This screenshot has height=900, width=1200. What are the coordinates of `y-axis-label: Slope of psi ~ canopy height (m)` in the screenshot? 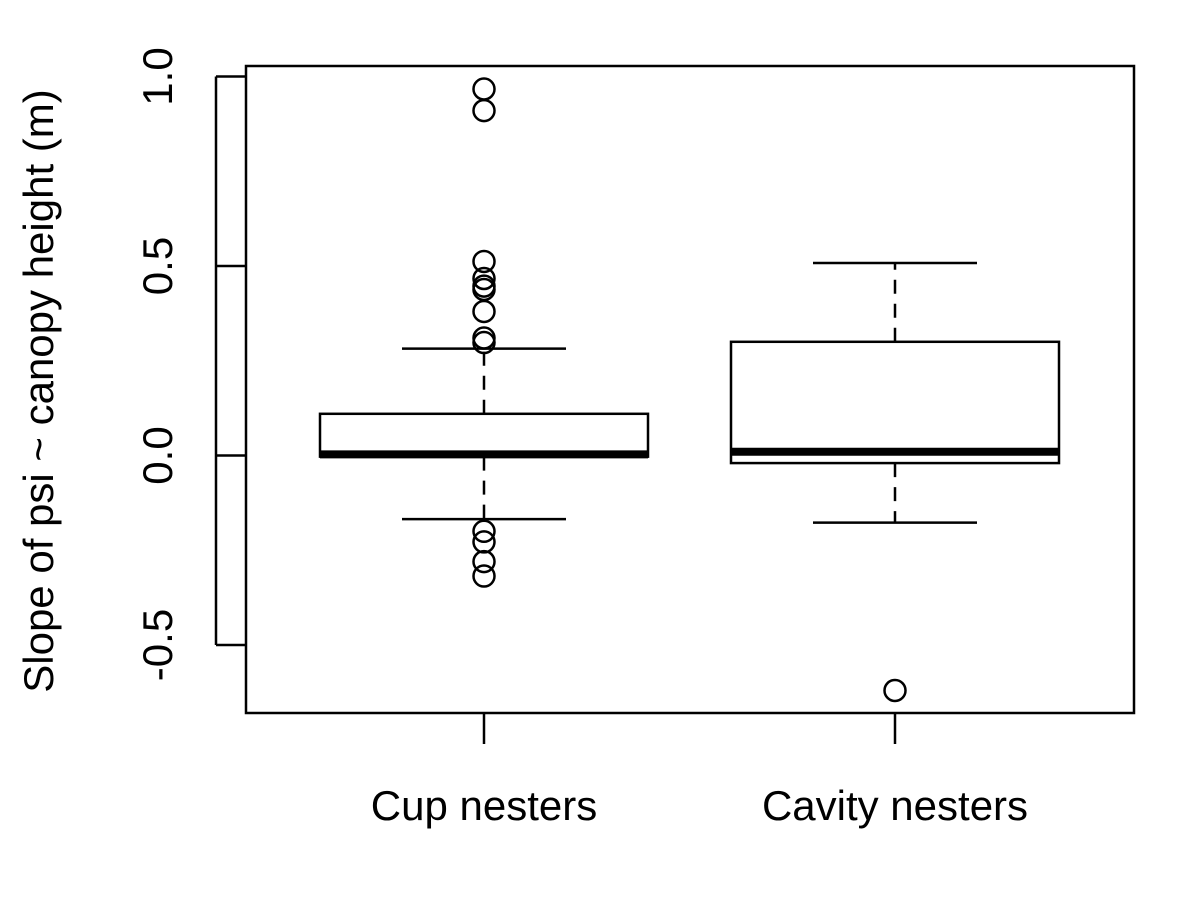 It's located at (38, 391).